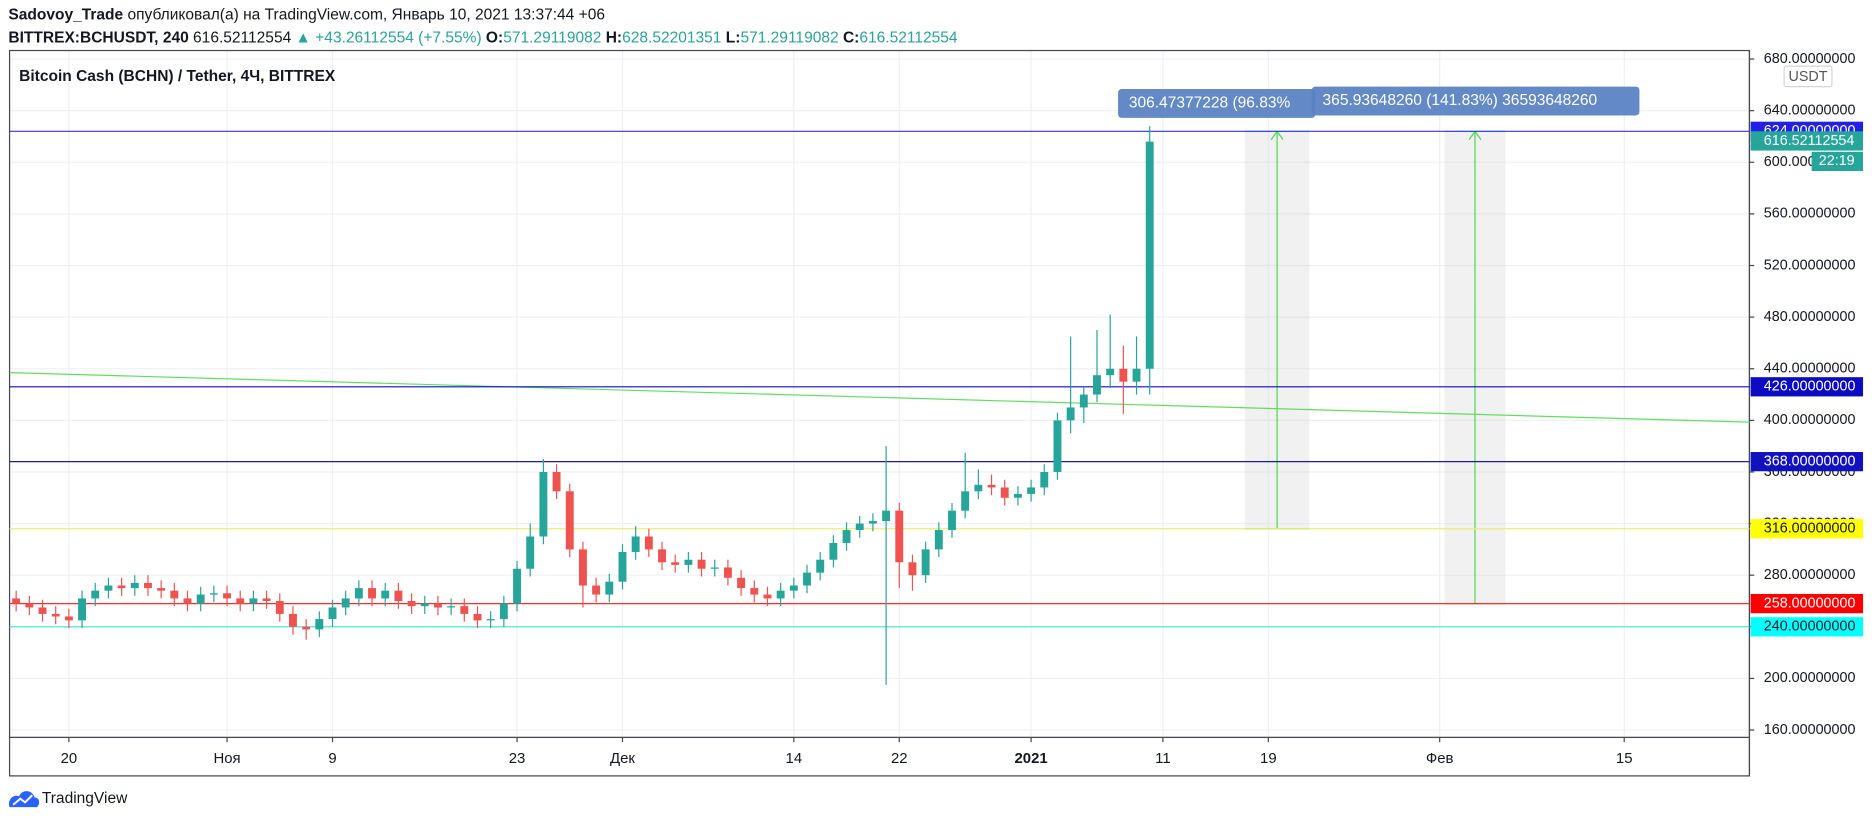 The width and height of the screenshot is (1875, 818). What do you see at coordinates (552, 38) in the screenshot?
I see `o-value: 571.29119082` at bounding box center [552, 38].